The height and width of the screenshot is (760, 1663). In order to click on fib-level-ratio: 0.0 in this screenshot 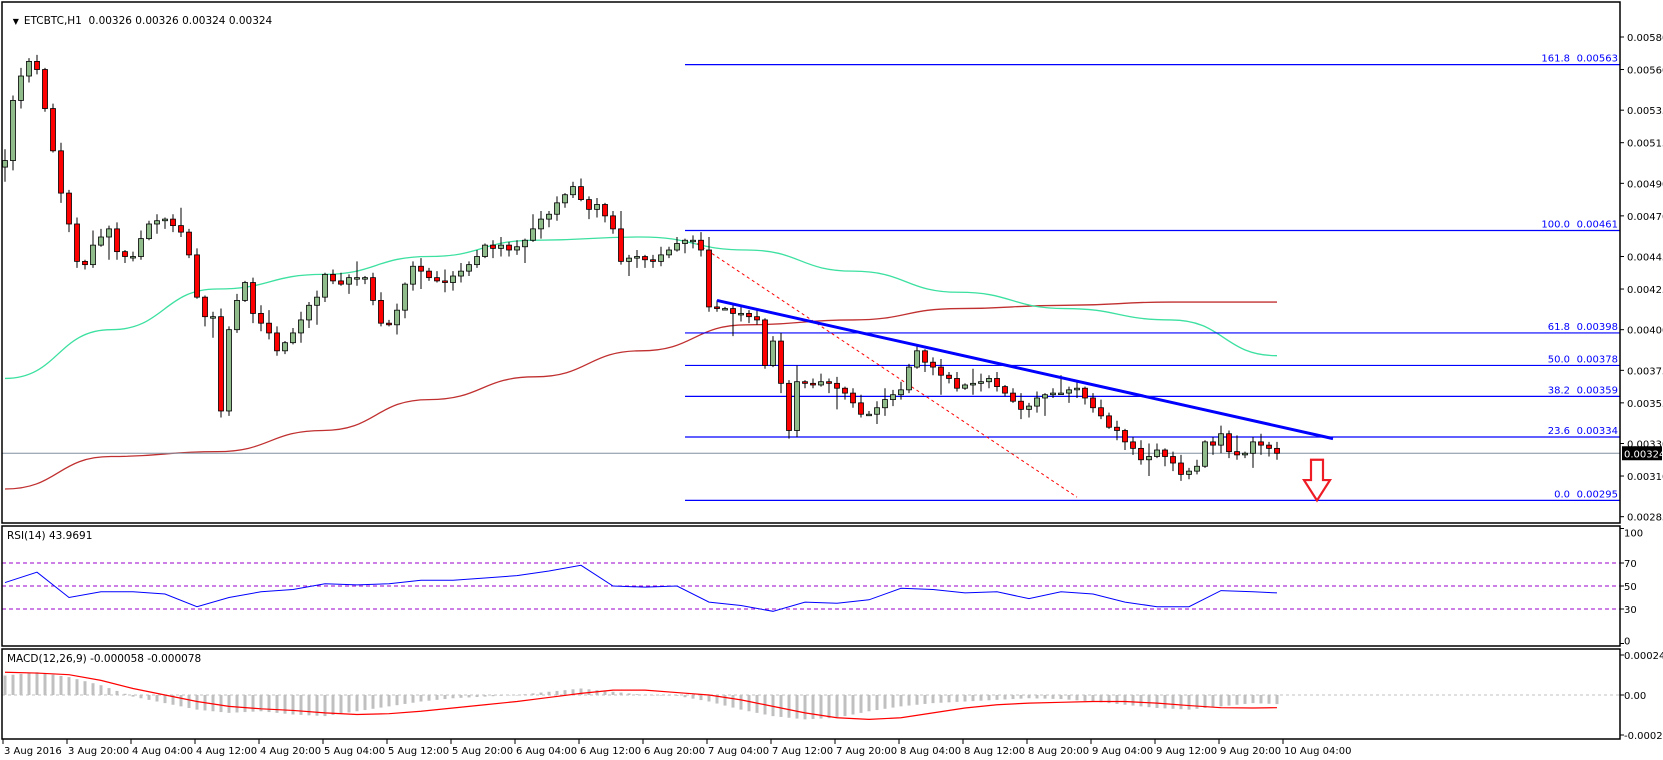, I will do `click(1562, 494)`.